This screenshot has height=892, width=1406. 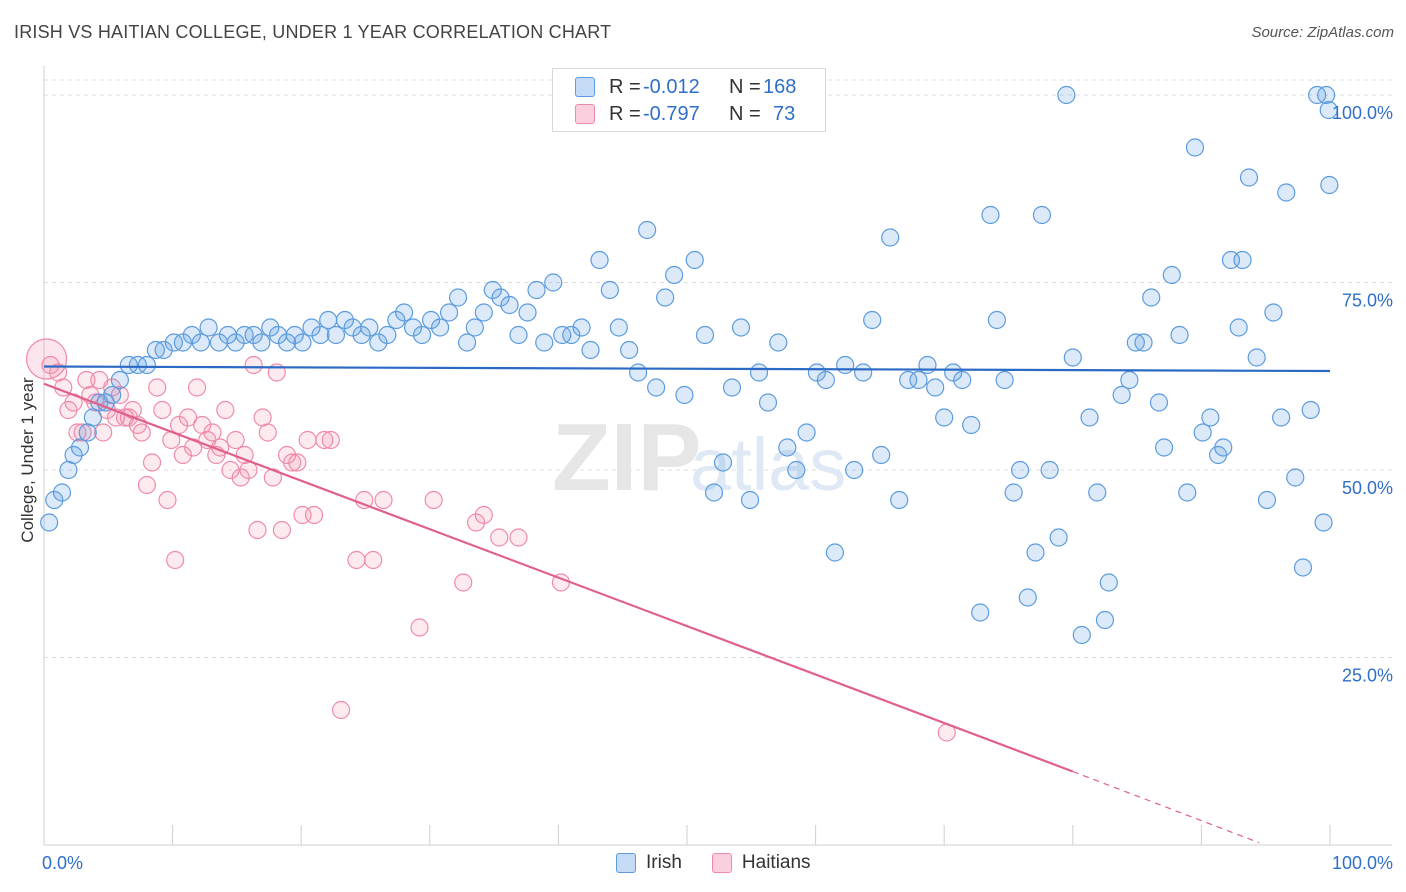 What do you see at coordinates (671, 113) in the screenshot?
I see `haitians-r-value: -0.797` at bounding box center [671, 113].